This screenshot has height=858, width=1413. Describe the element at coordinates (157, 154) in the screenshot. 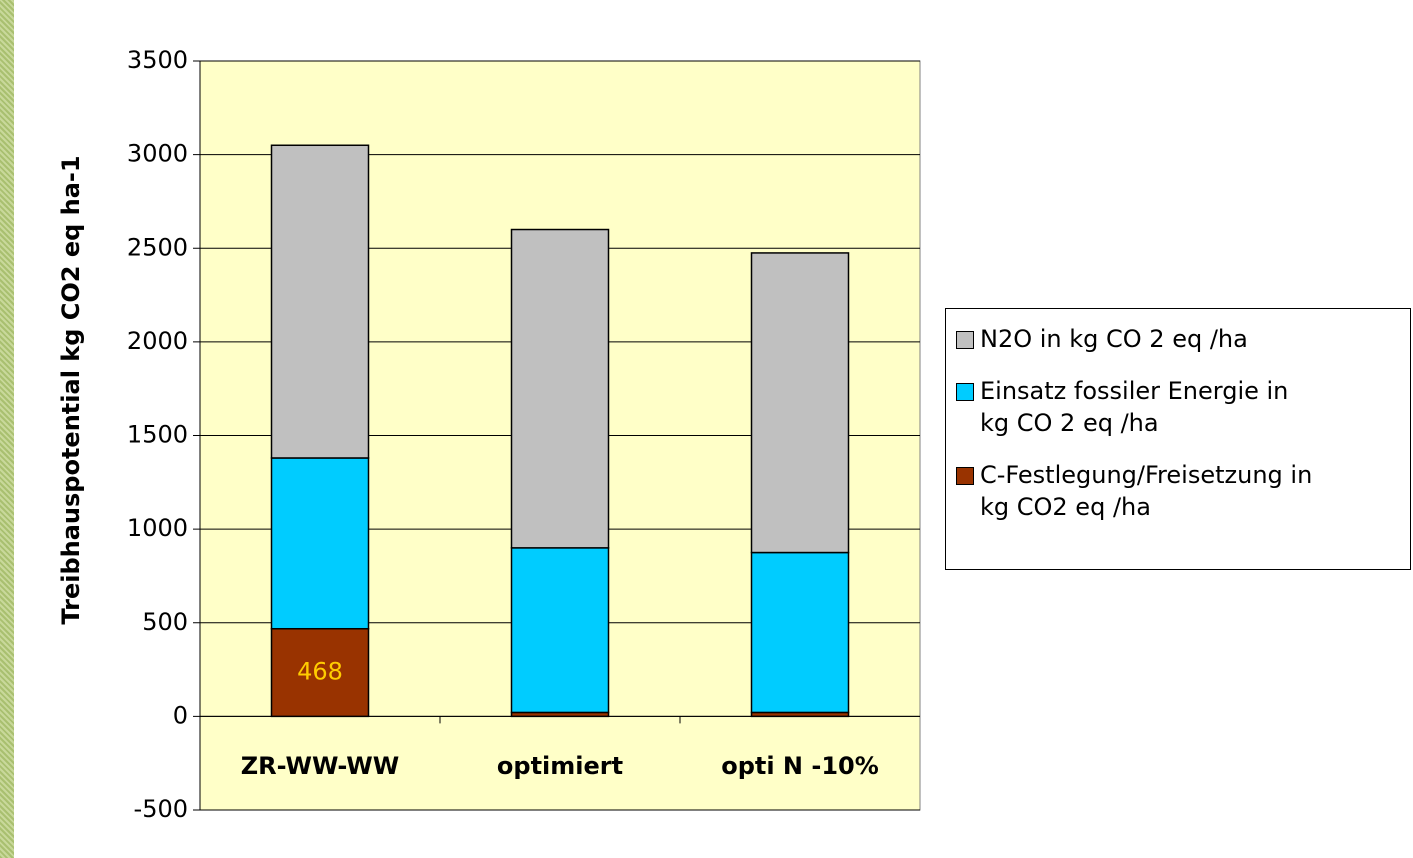

I see `y-tick-label: 3000` at that location.